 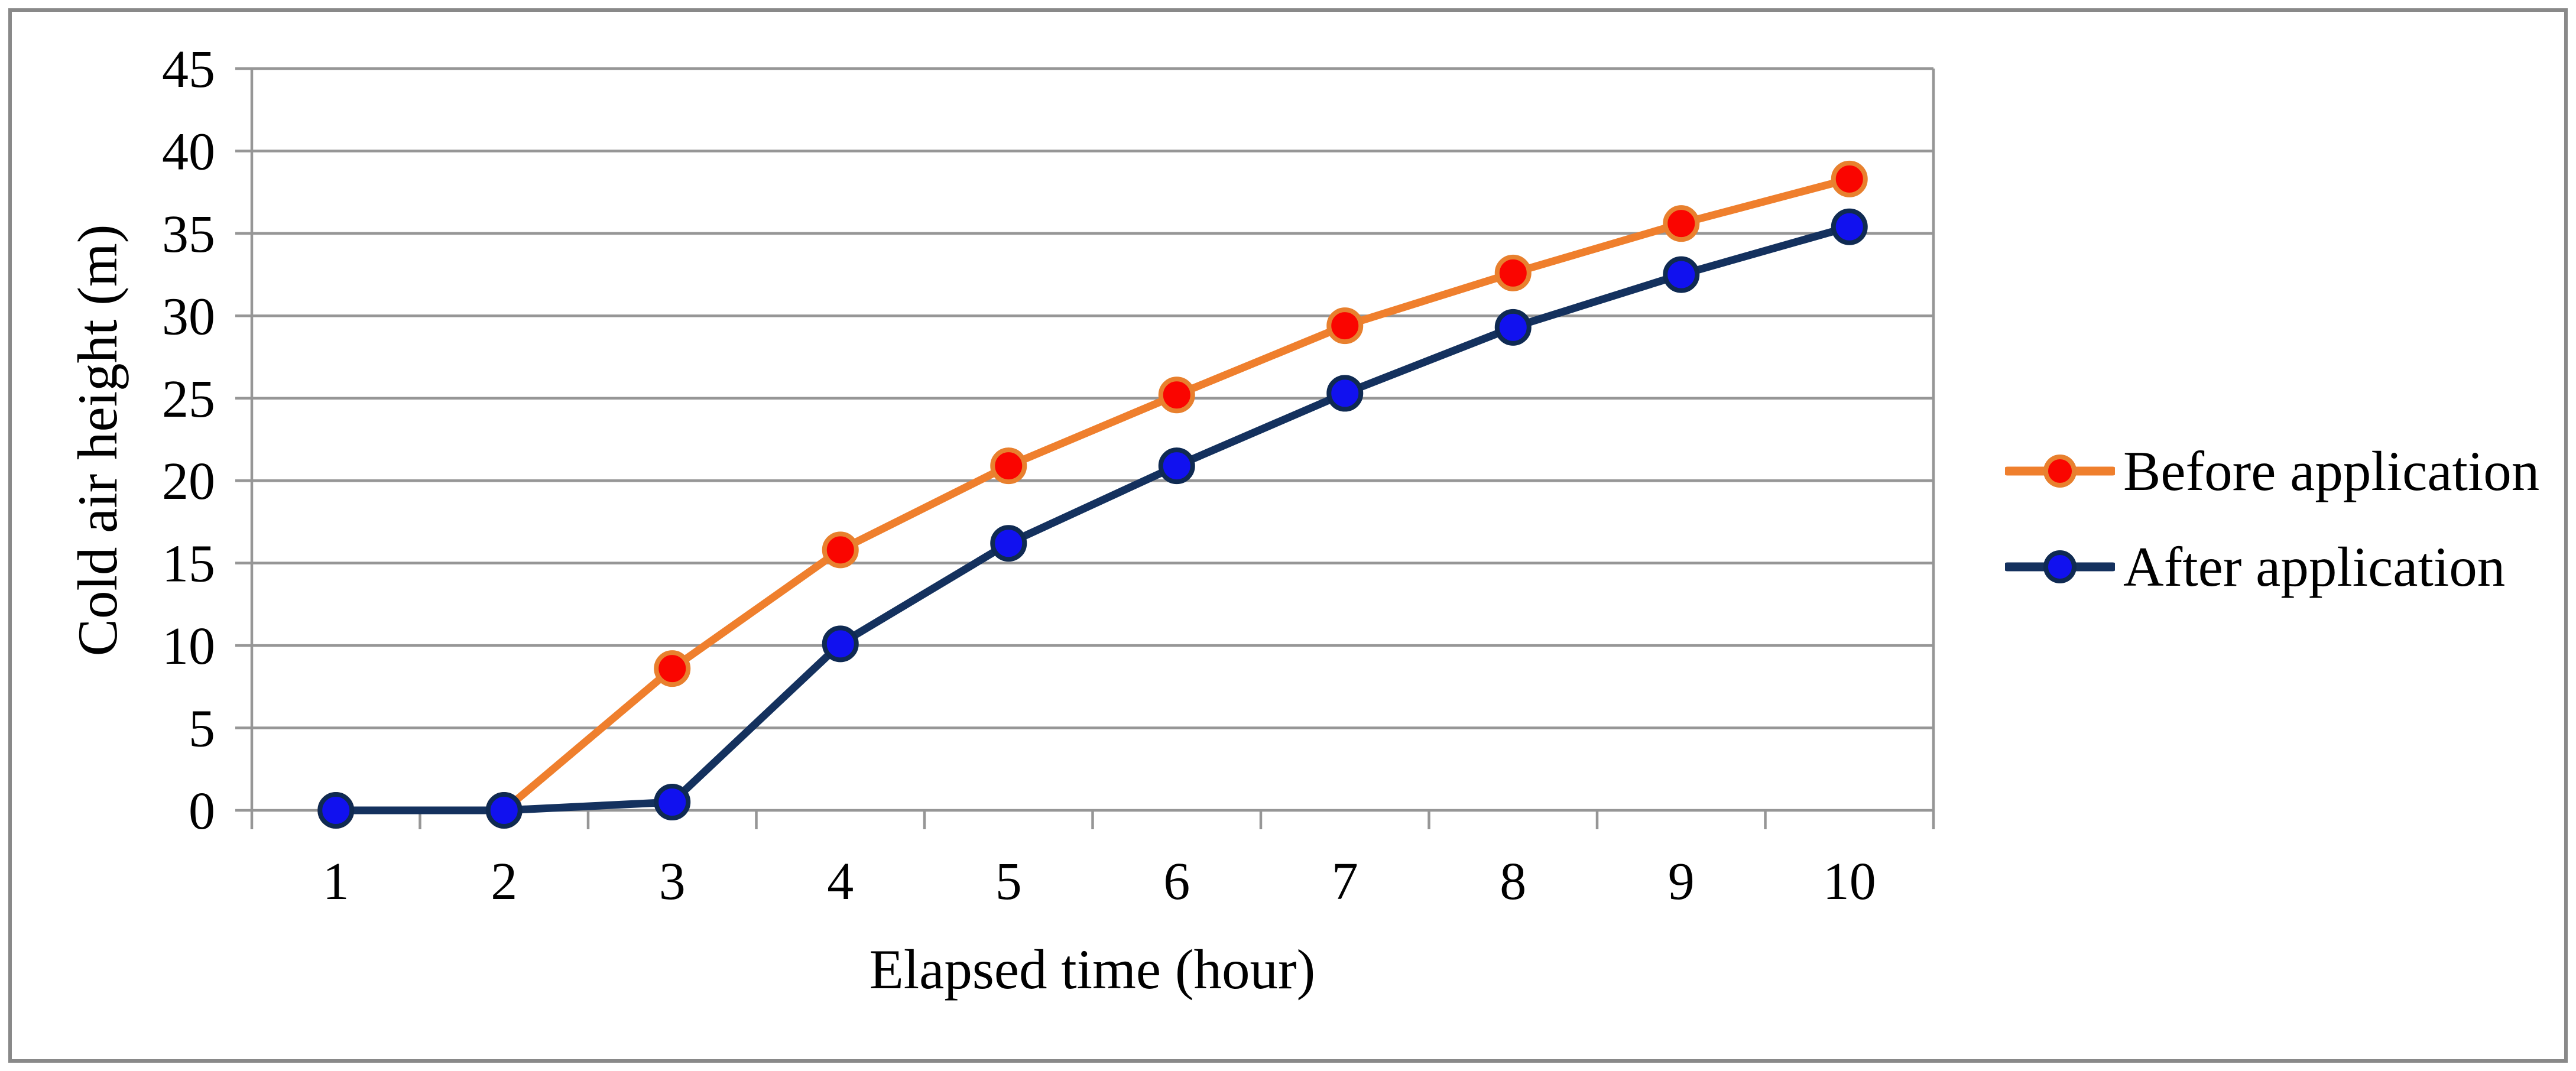 What do you see at coordinates (2331, 471) in the screenshot?
I see `legend-label-before: Before application` at bounding box center [2331, 471].